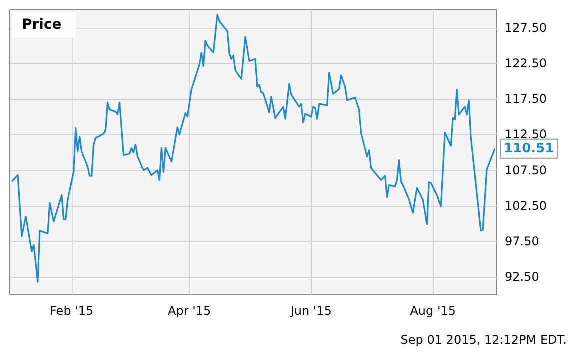 The height and width of the screenshot is (358, 575). I want to click on y-tick-label: 122.50, so click(526, 63).